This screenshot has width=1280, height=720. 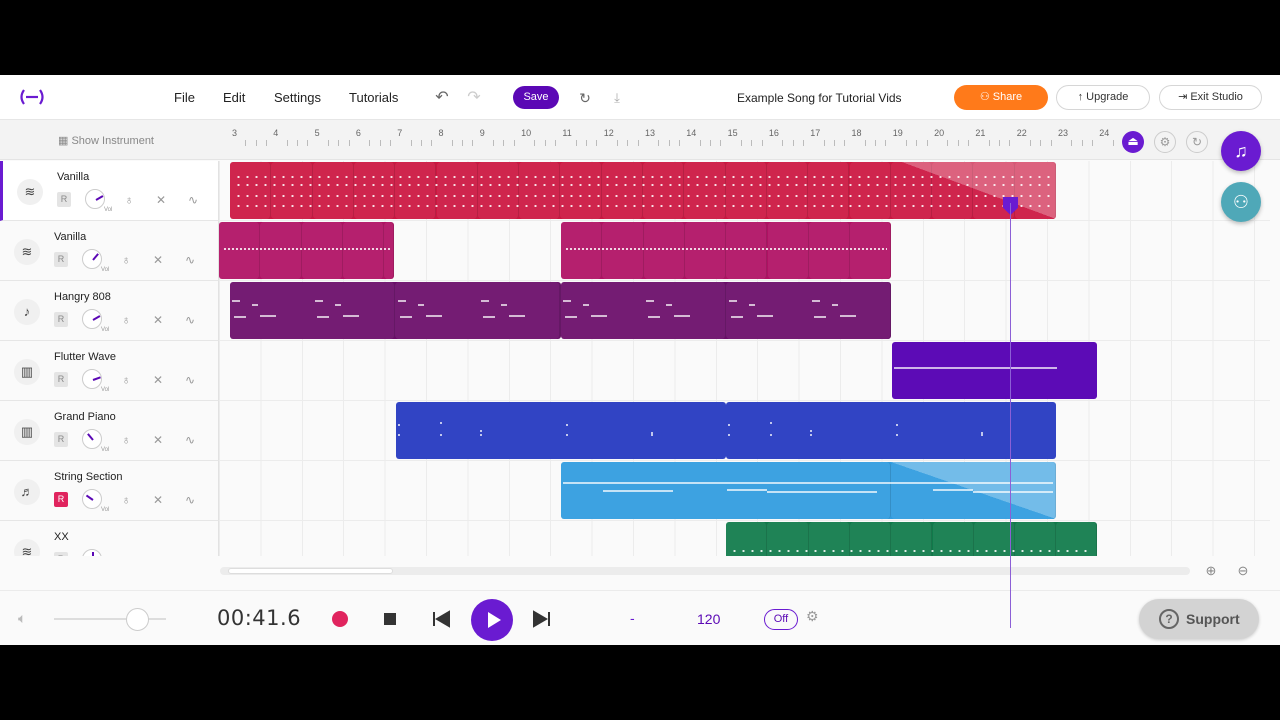 I want to click on play-button, so click(x=492, y=620).